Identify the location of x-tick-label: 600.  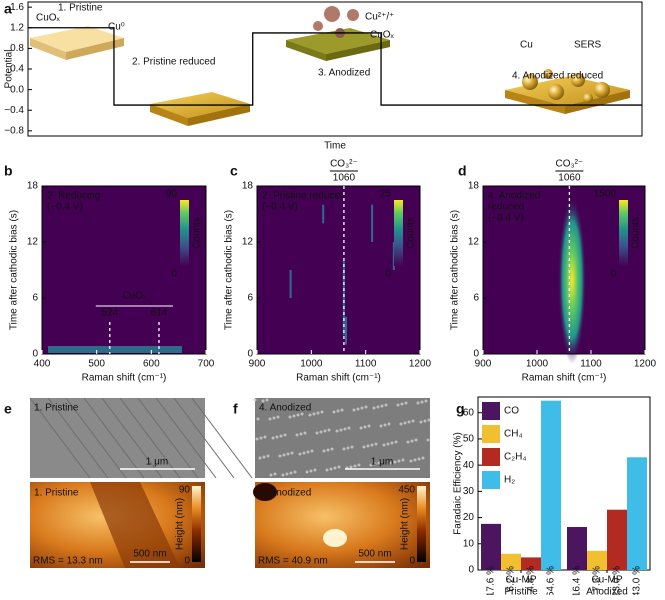
(151, 364).